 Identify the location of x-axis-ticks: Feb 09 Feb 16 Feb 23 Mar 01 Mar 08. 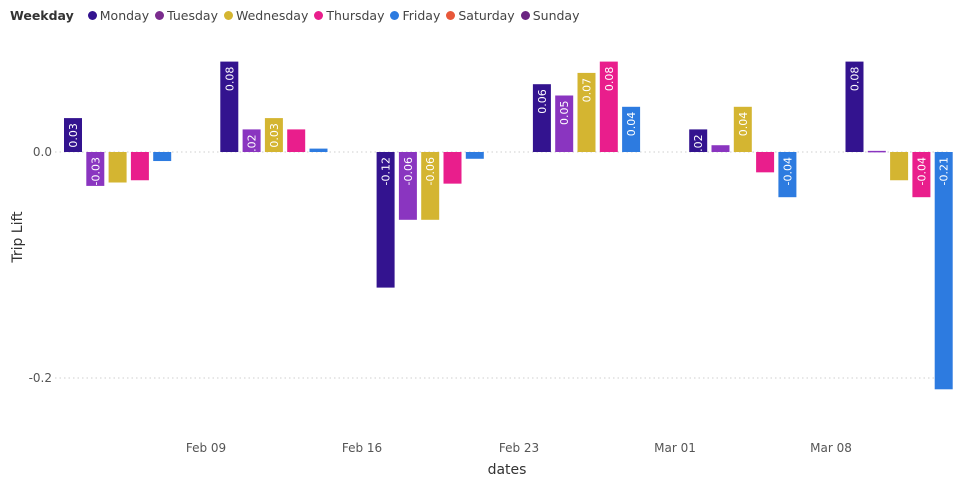
(519, 448).